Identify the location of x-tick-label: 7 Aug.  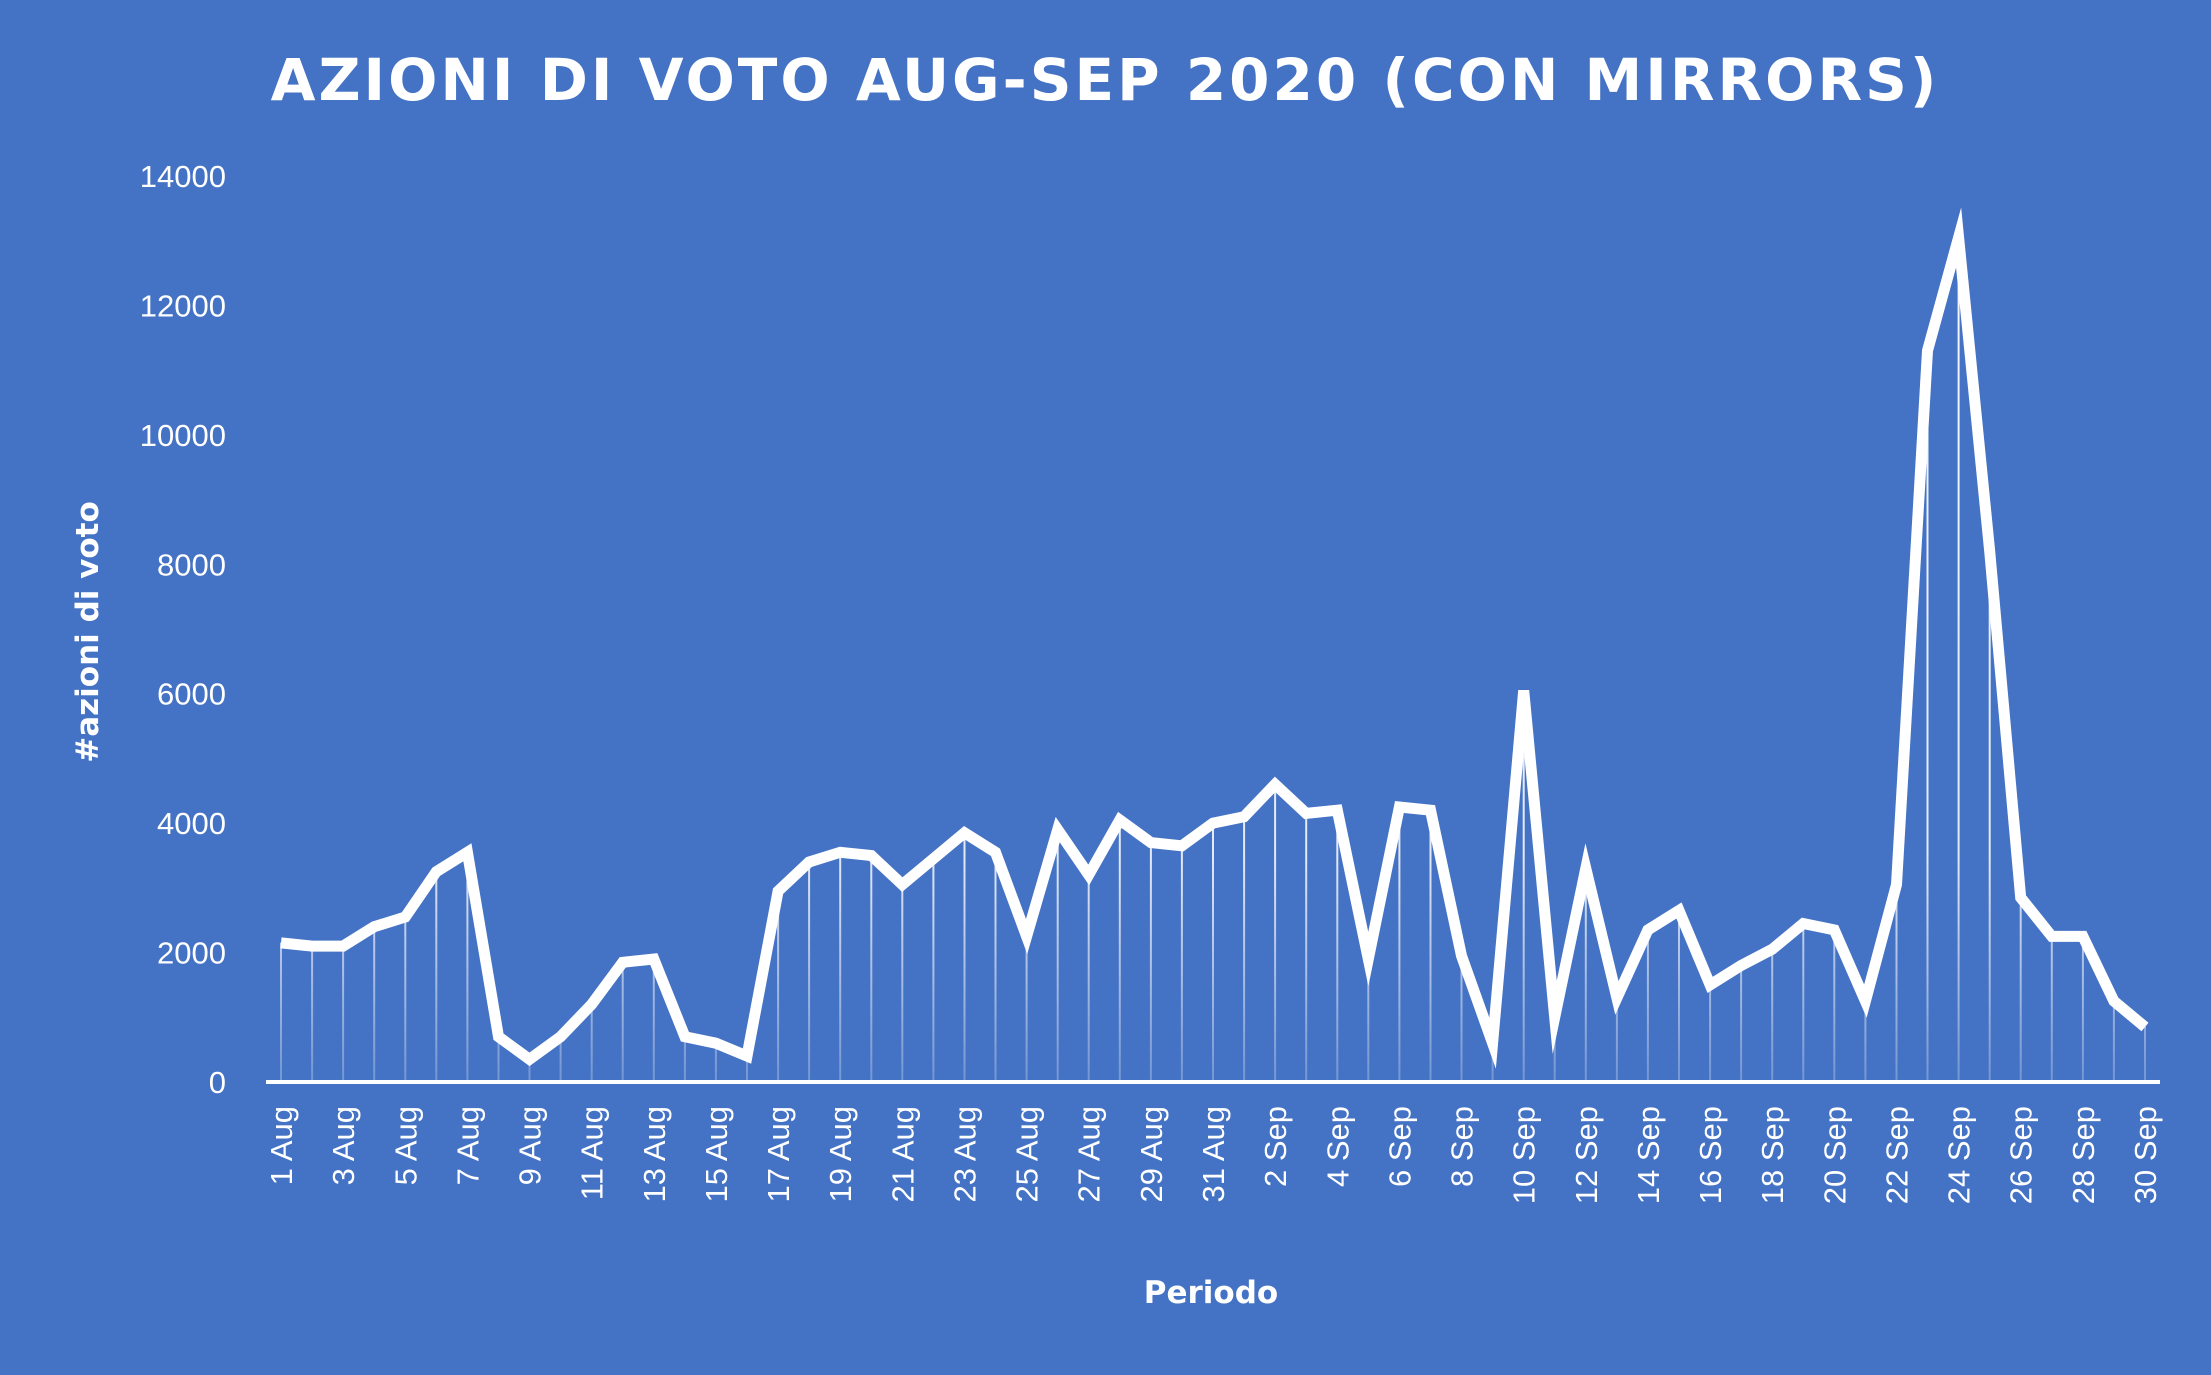
(467, 1145).